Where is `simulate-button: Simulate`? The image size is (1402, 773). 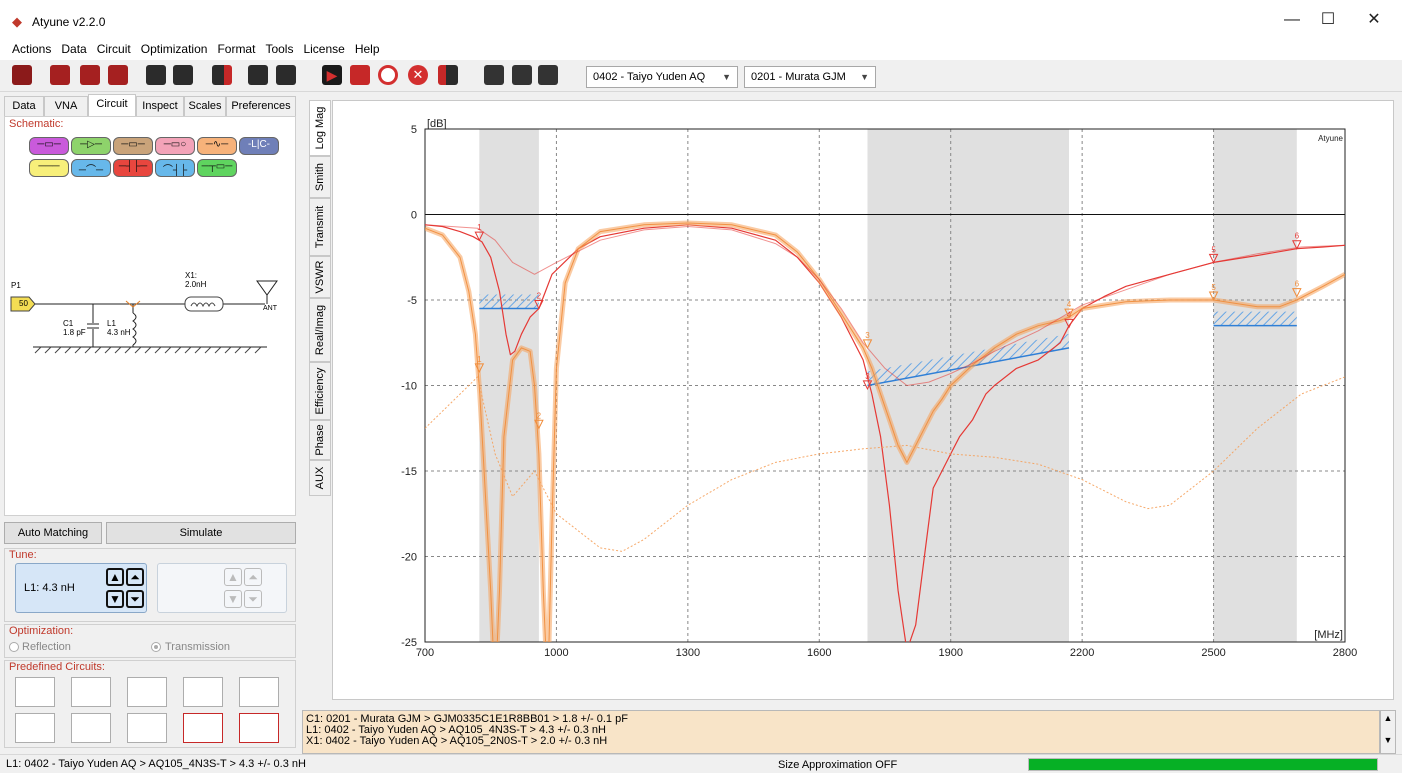 simulate-button: Simulate is located at coordinates (201, 533).